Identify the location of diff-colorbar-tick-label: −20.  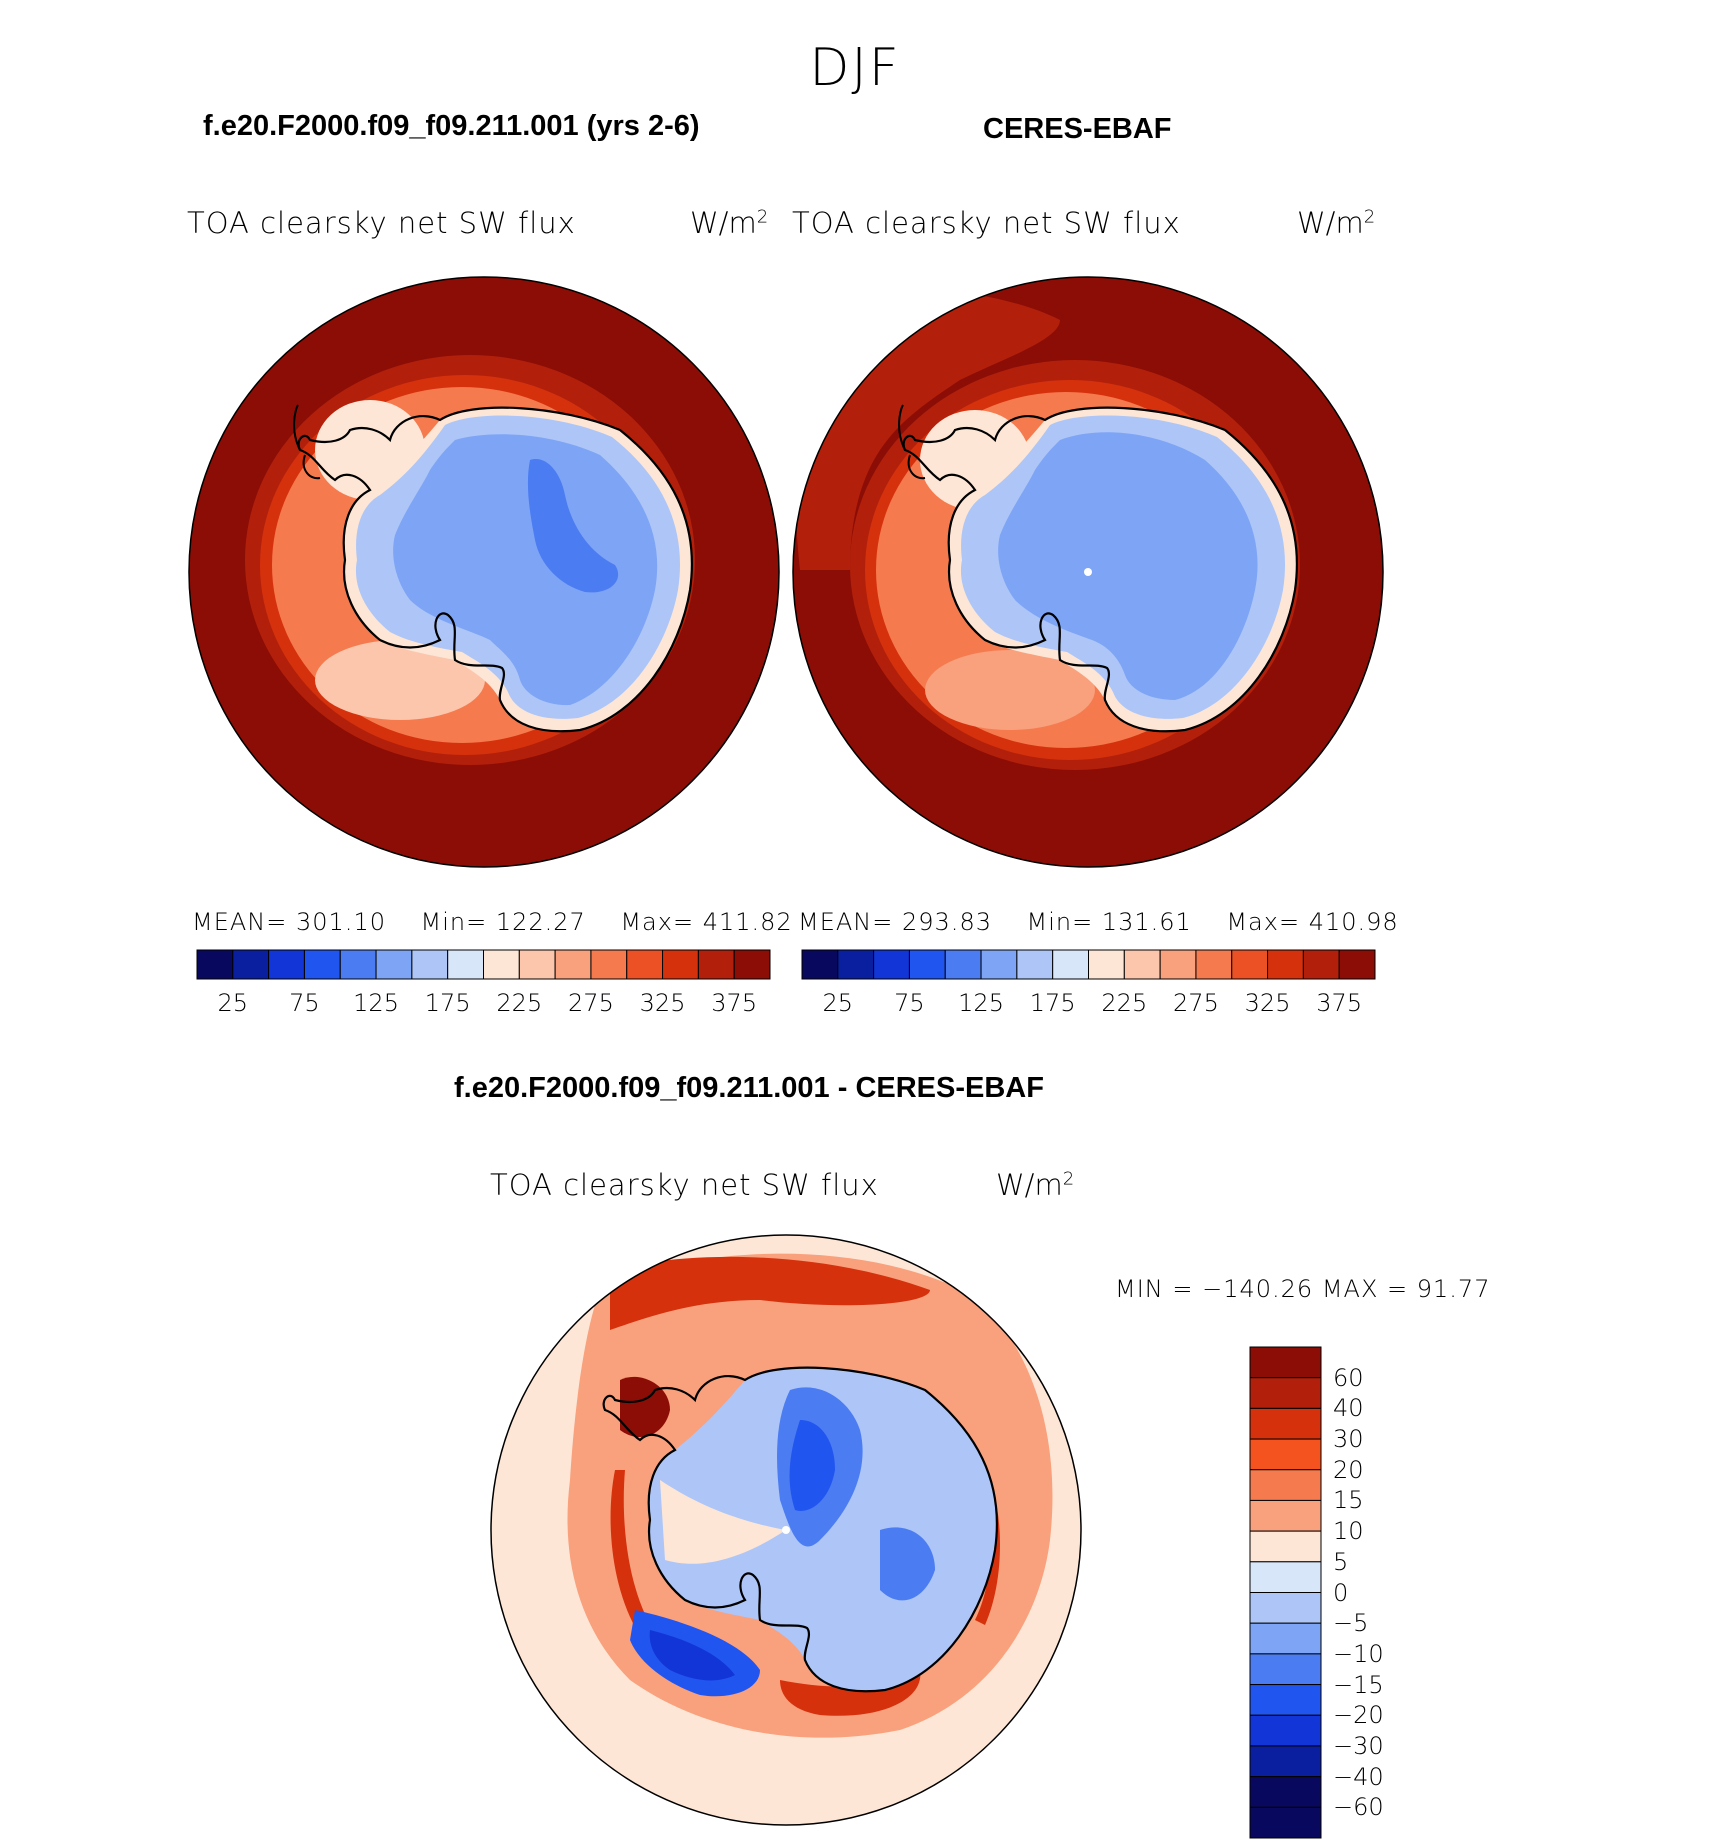
(1358, 1715).